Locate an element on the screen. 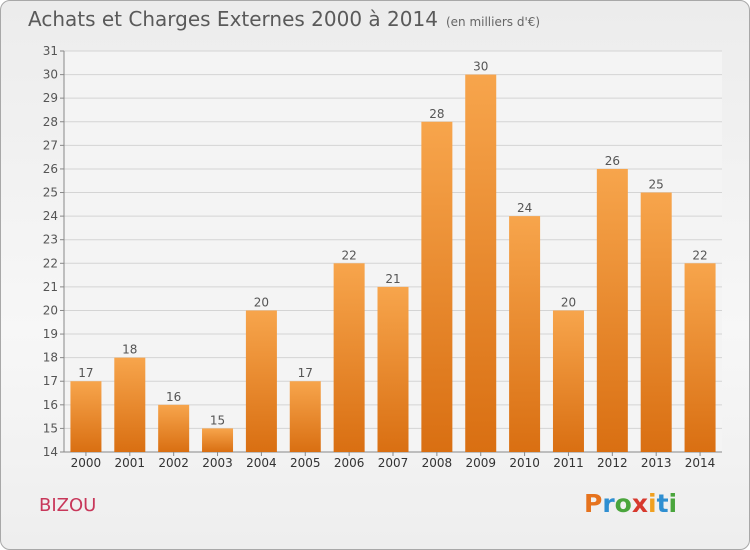 Image resolution: width=750 pixels, height=550 pixels. x-tick-label: 2009 is located at coordinates (480, 463).